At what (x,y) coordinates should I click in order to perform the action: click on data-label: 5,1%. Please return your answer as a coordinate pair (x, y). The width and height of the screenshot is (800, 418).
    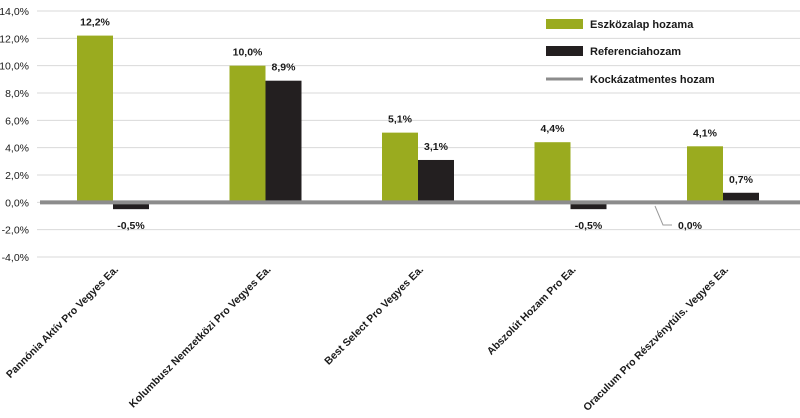
    Looking at the image, I should click on (400, 120).